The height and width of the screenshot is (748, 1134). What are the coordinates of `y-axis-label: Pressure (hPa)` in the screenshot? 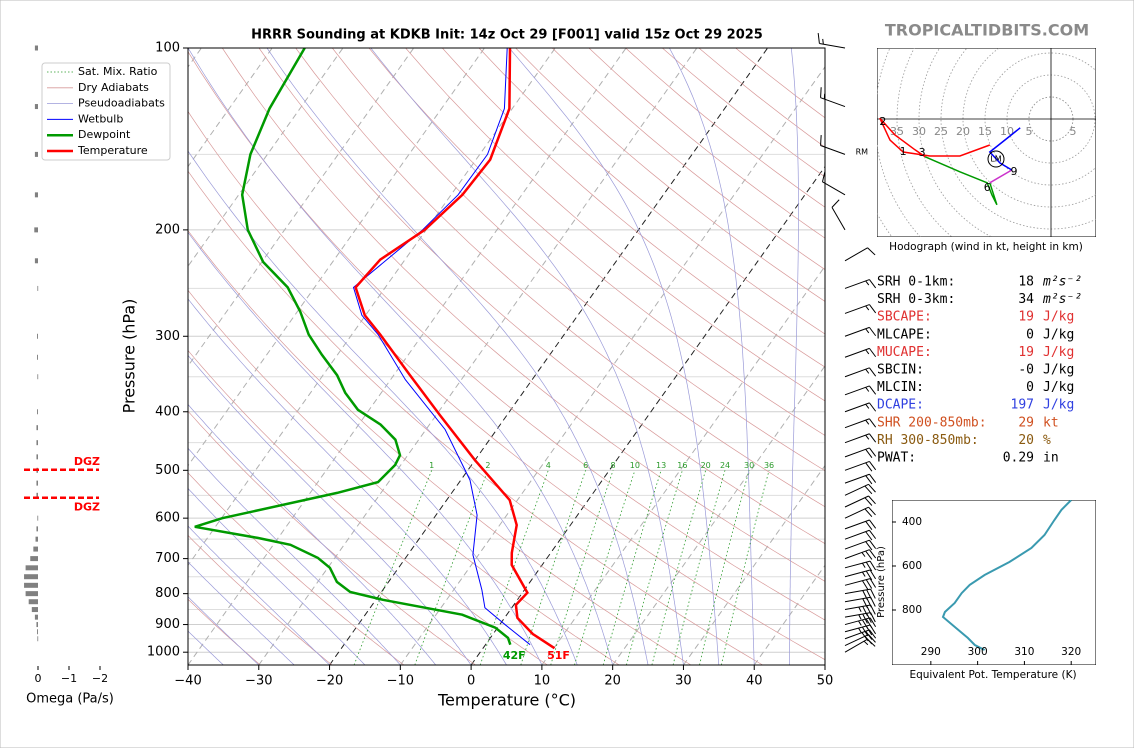 It's located at (129, 356).